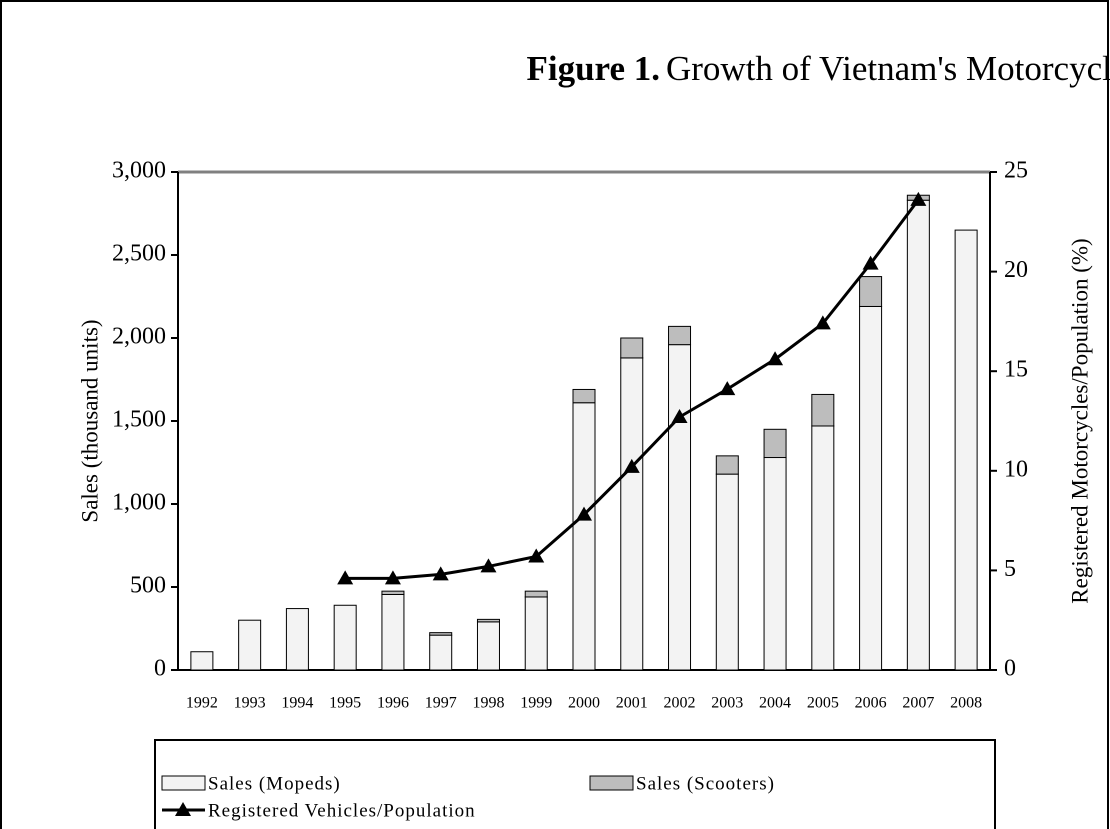  I want to click on x-tick-label: 2007, so click(918, 703).